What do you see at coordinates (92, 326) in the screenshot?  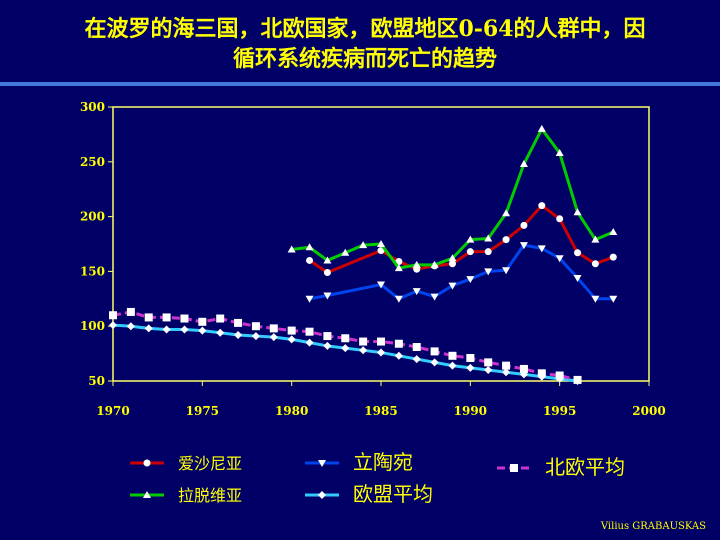 I see `y-tick-label: 100` at bounding box center [92, 326].